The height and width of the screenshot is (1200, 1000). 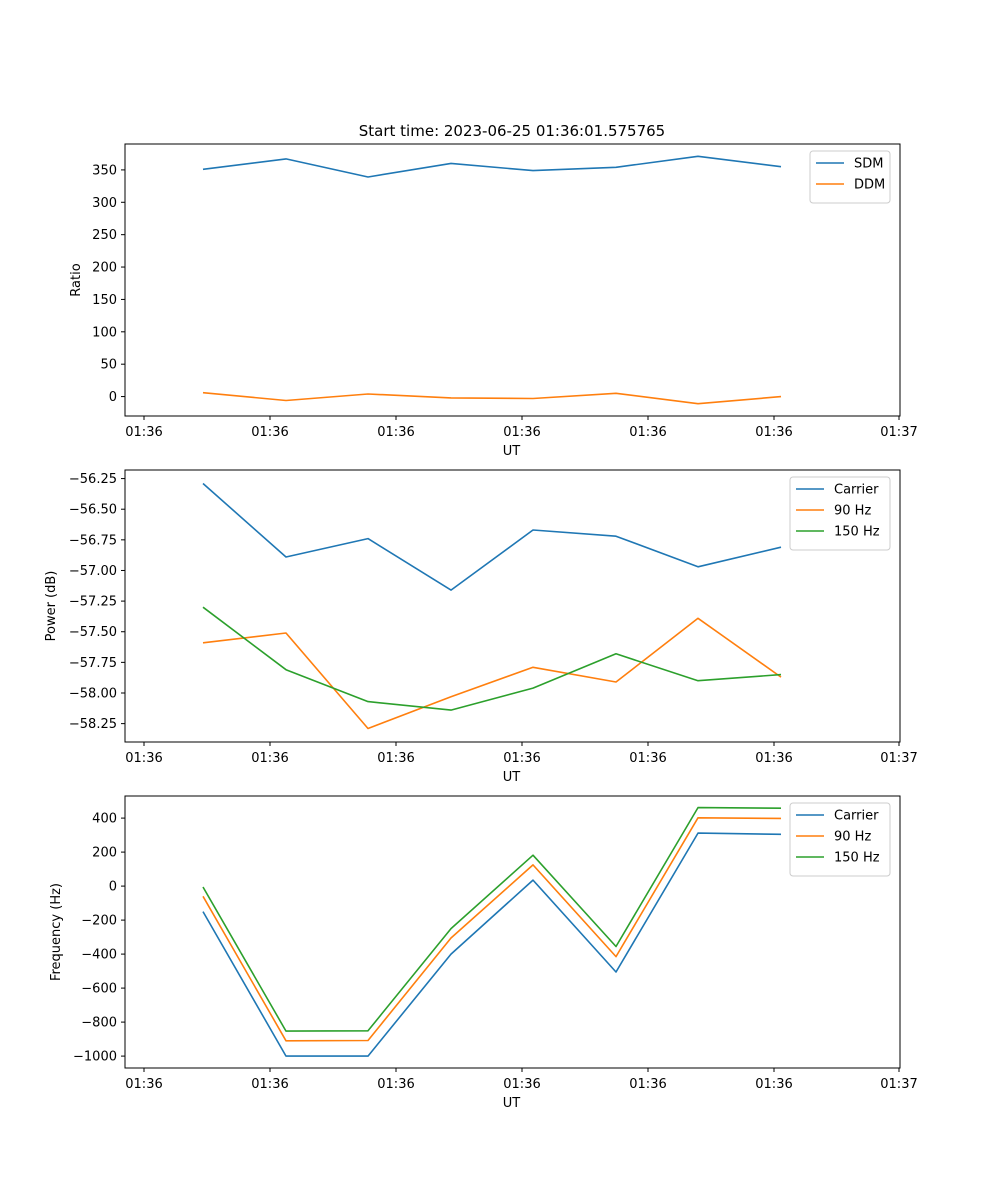 What do you see at coordinates (104, 819) in the screenshot?
I see `y-tick-label: 400` at bounding box center [104, 819].